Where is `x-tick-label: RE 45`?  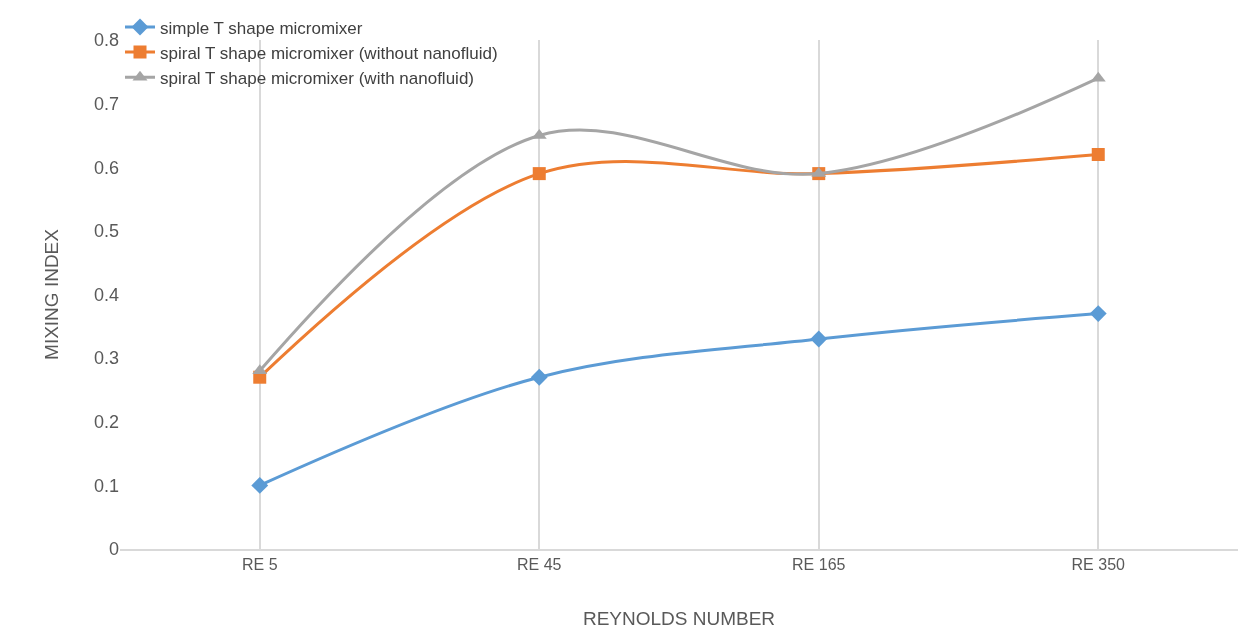
x-tick-label: RE 45 is located at coordinates (539, 564).